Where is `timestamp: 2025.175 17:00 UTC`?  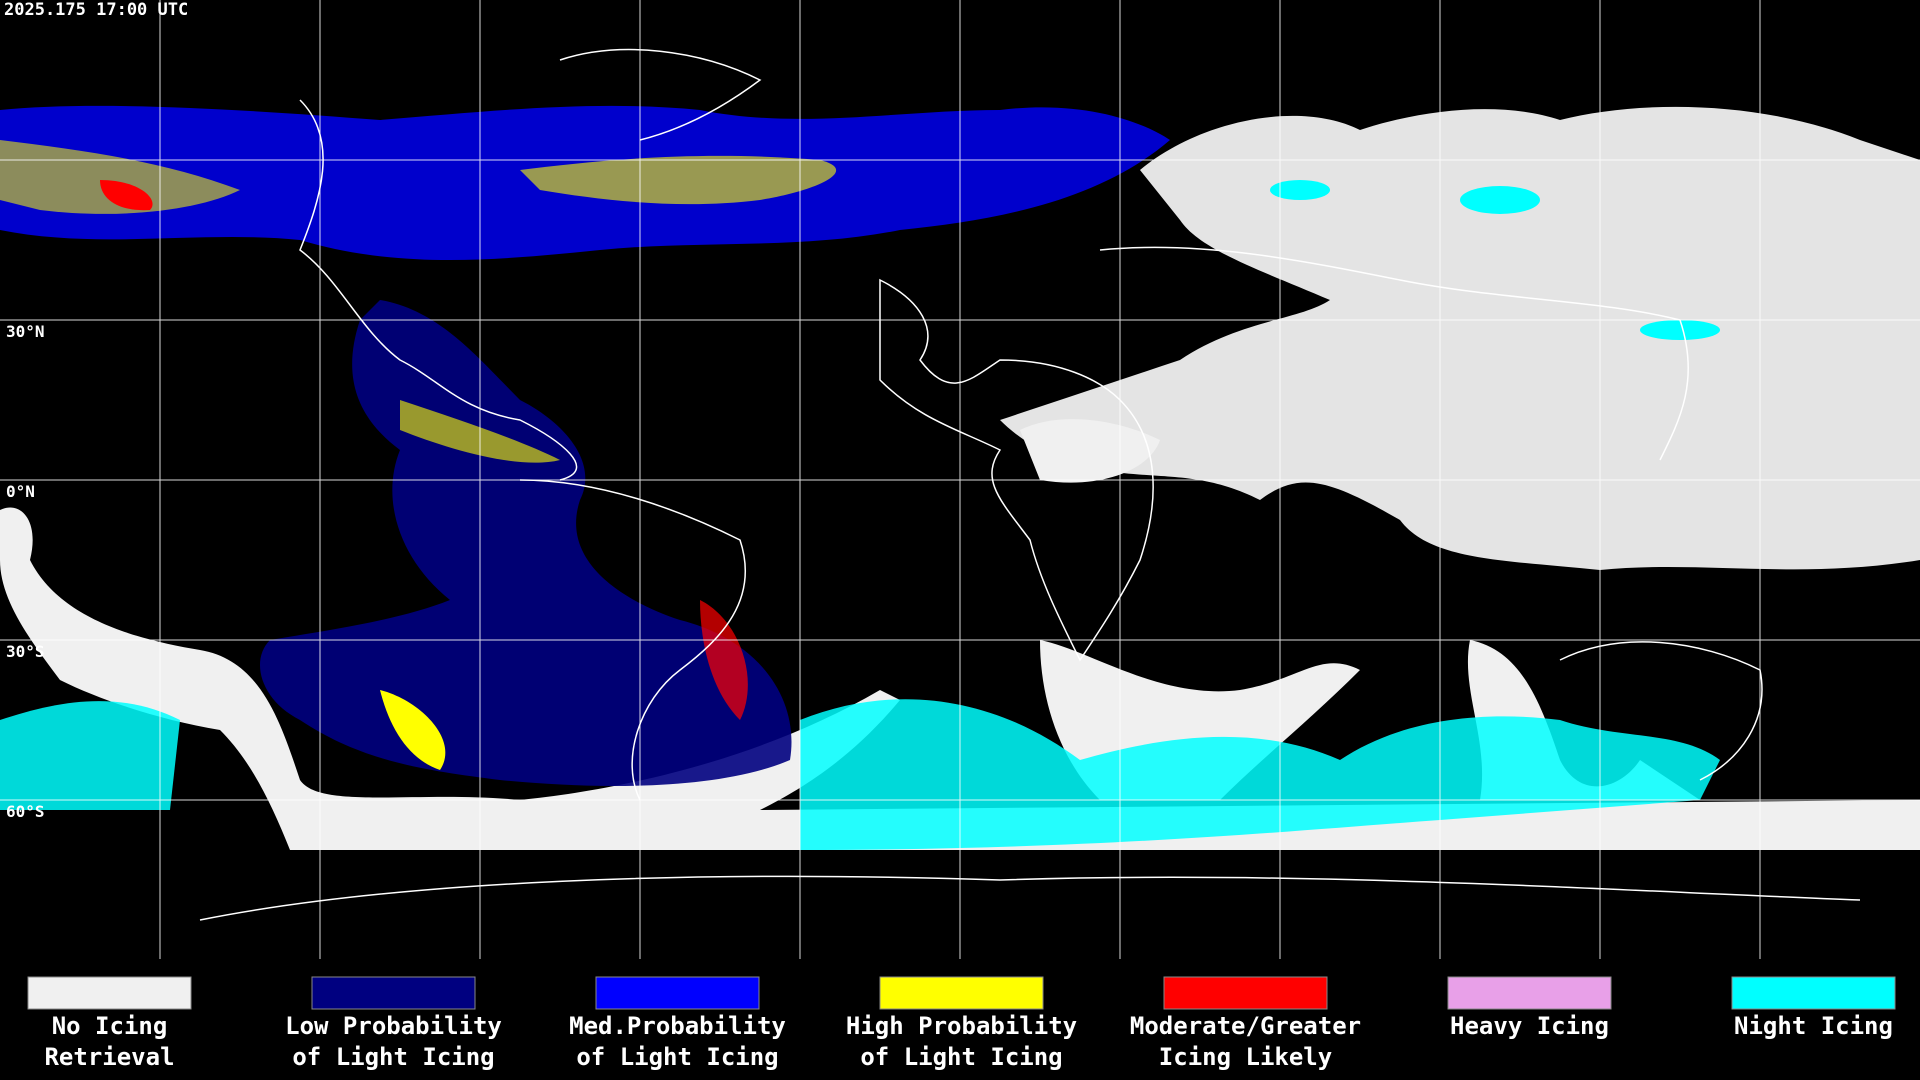
timestamp: 2025.175 17:00 UTC is located at coordinates (96, 10).